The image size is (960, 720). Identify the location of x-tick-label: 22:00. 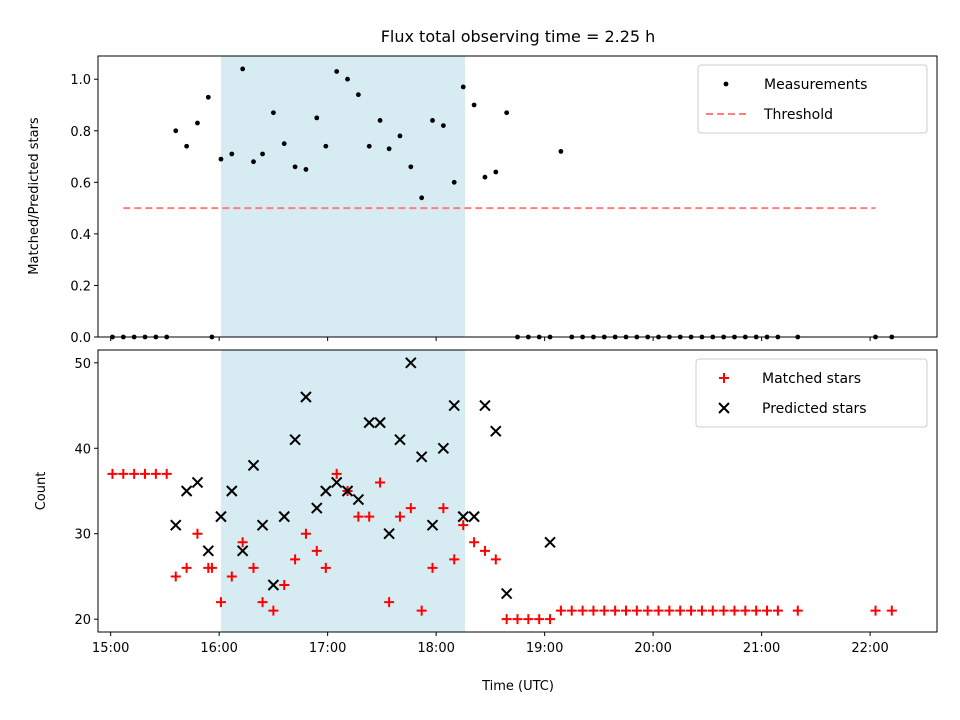
(869, 648).